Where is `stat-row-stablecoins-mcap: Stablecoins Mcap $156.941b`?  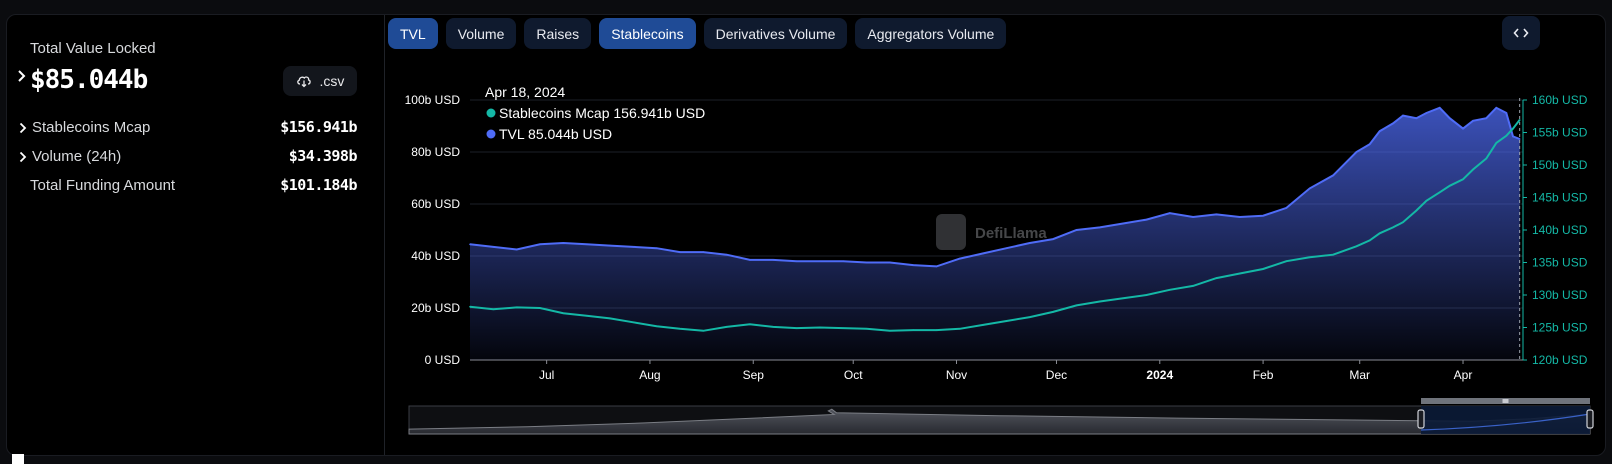
stat-row-stablecoins-mcap: Stablecoins Mcap $156.941b is located at coordinates (182, 129).